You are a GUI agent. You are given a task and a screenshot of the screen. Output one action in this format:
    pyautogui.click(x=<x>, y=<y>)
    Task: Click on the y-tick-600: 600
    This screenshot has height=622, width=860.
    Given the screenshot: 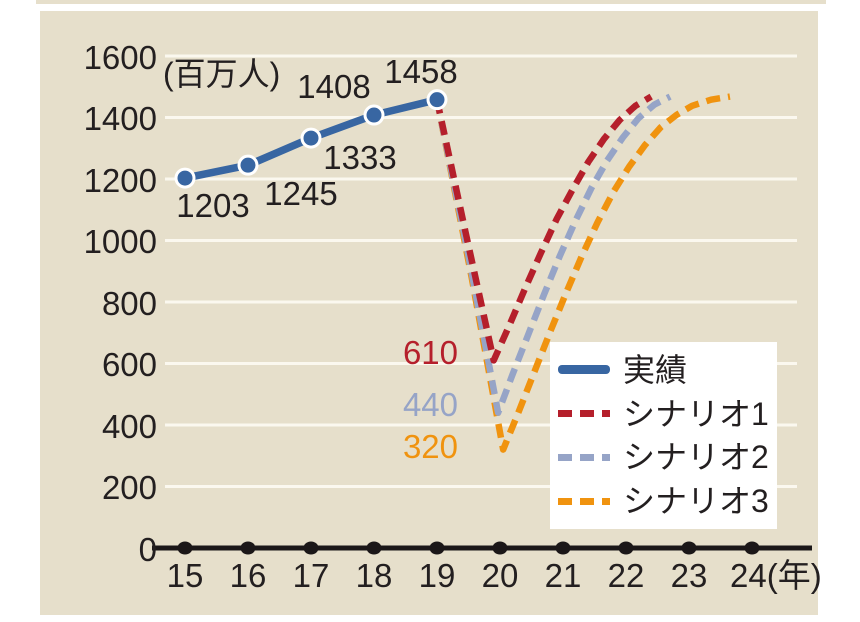 What is the action you would take?
    pyautogui.click(x=129, y=364)
    